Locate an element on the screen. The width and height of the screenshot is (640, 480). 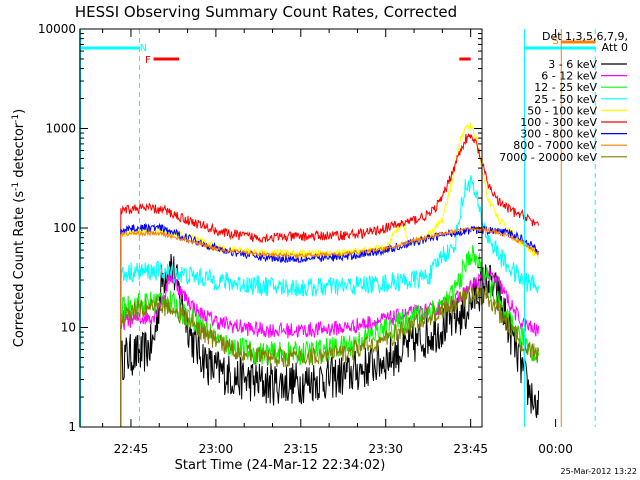
x-tick-label-2: 23:15 is located at coordinates (301, 449).